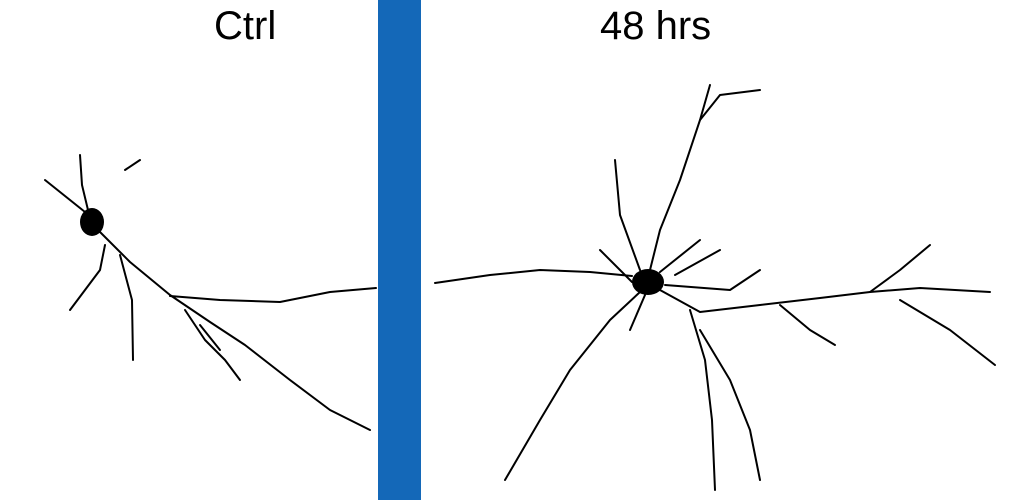  Describe the element at coordinates (245, 26) in the screenshot. I see `panel-label-ctrl: Ctrl` at that location.